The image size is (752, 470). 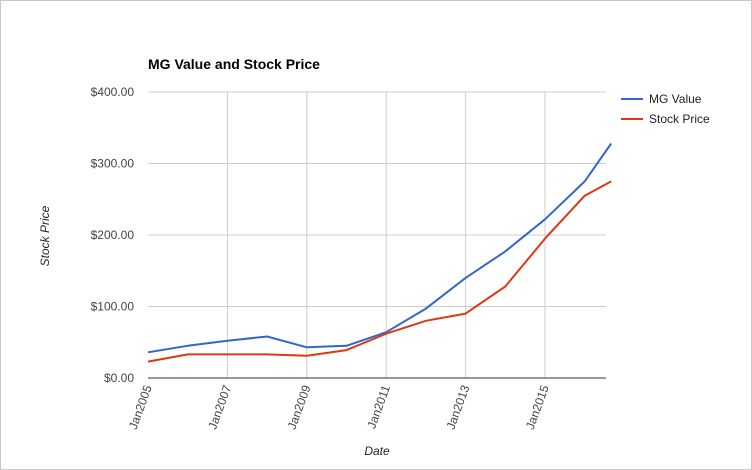 I want to click on x-tick-label: Jan2011, so click(x=378, y=407).